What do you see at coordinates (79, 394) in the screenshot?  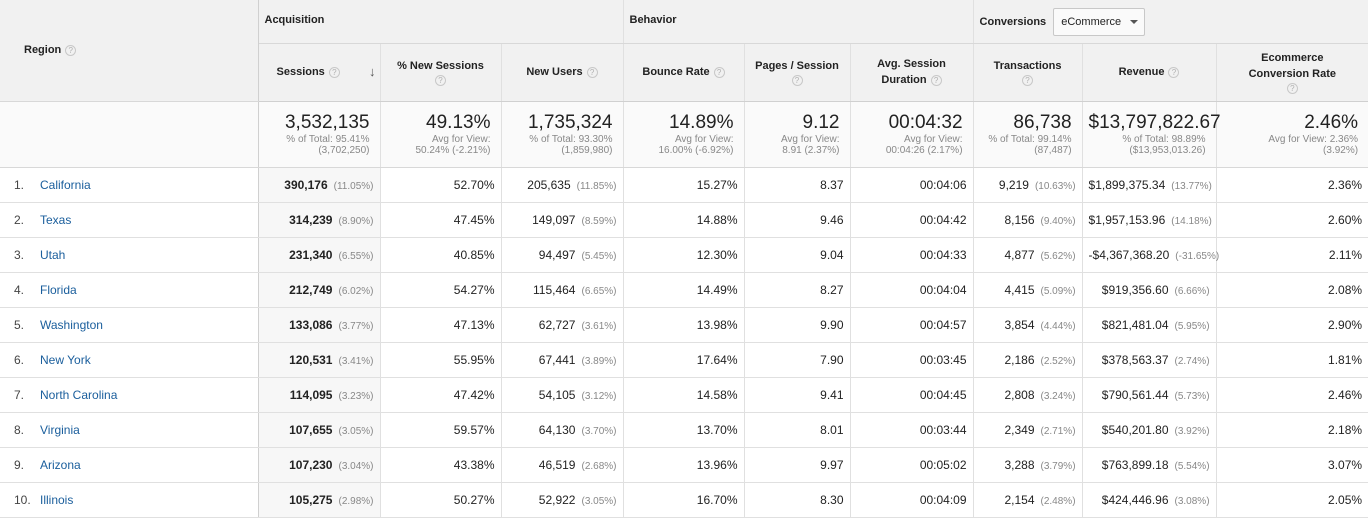 I see `region-link: North Carolina` at bounding box center [79, 394].